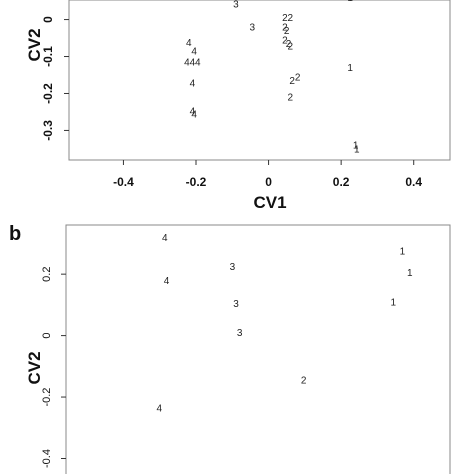 The height and width of the screenshot is (474, 474). Describe the element at coordinates (413, 182) in the screenshot. I see `x-tick-label: 0.4` at that location.